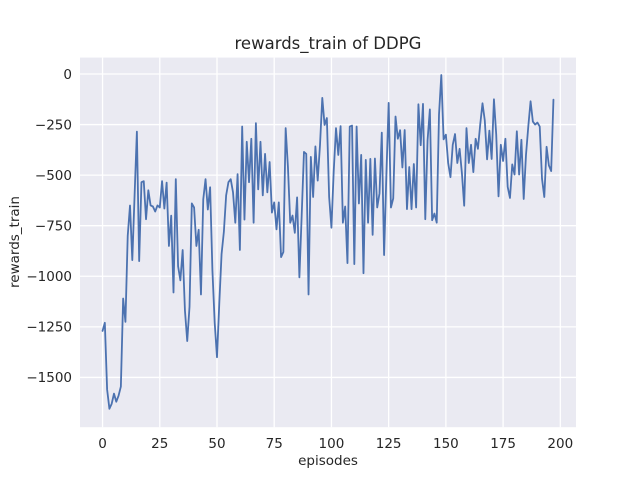 This screenshot has height=480, width=640. What do you see at coordinates (332, 444) in the screenshot?
I see `x-tick-label: 100` at bounding box center [332, 444].